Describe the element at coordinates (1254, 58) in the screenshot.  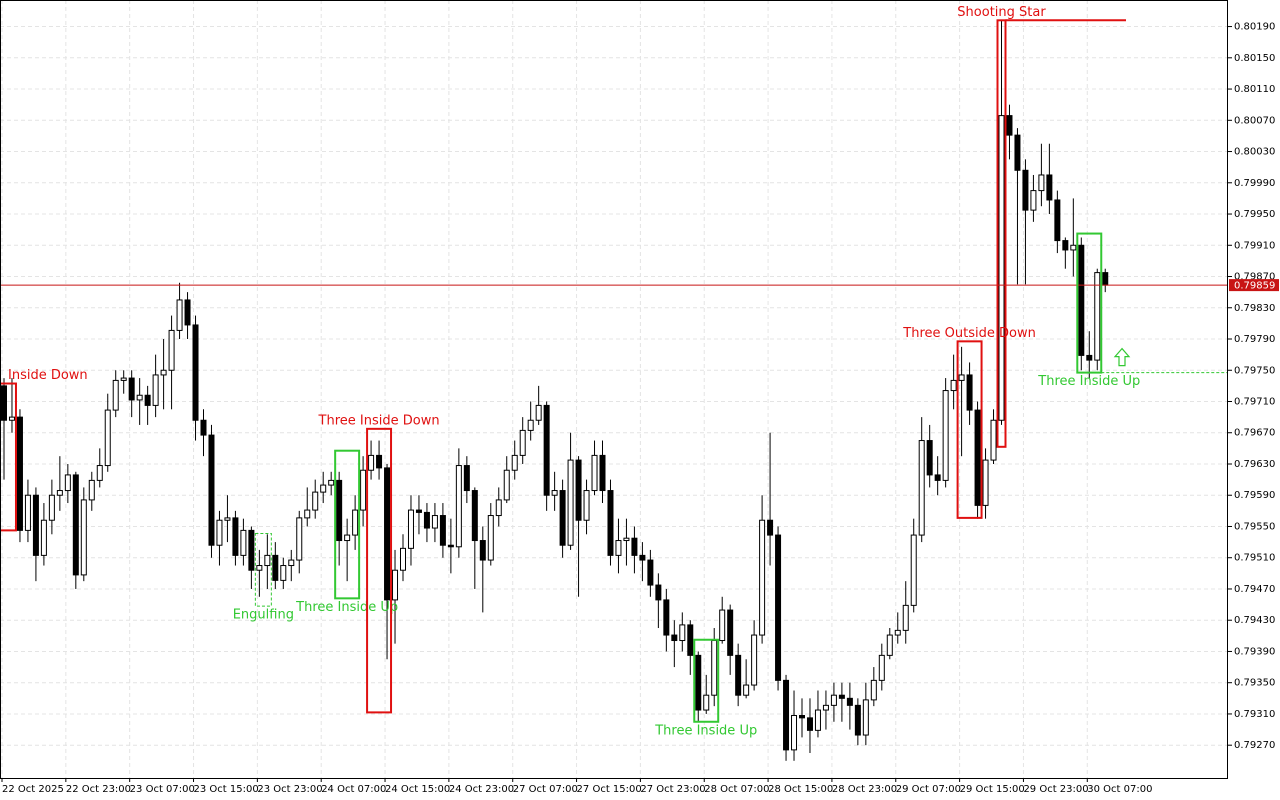
I see `y-tick-label: 0.80150` at that location.